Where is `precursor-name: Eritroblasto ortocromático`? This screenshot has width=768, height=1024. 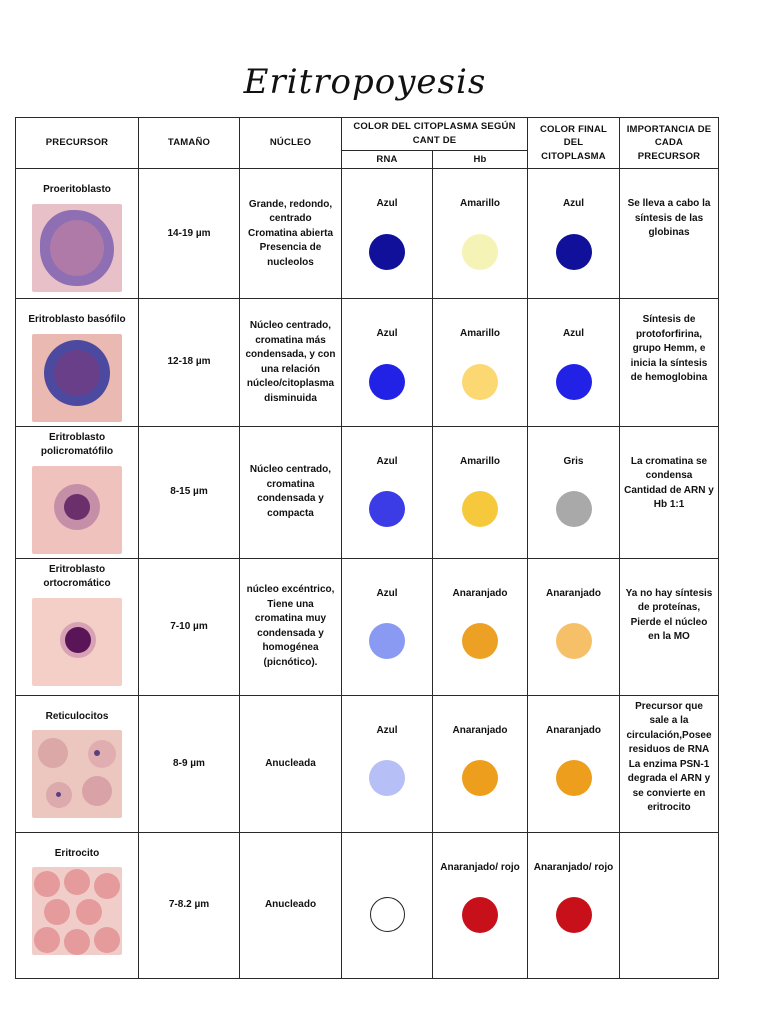
precursor-name: Eritroblasto ortocromático is located at coordinates (77, 576).